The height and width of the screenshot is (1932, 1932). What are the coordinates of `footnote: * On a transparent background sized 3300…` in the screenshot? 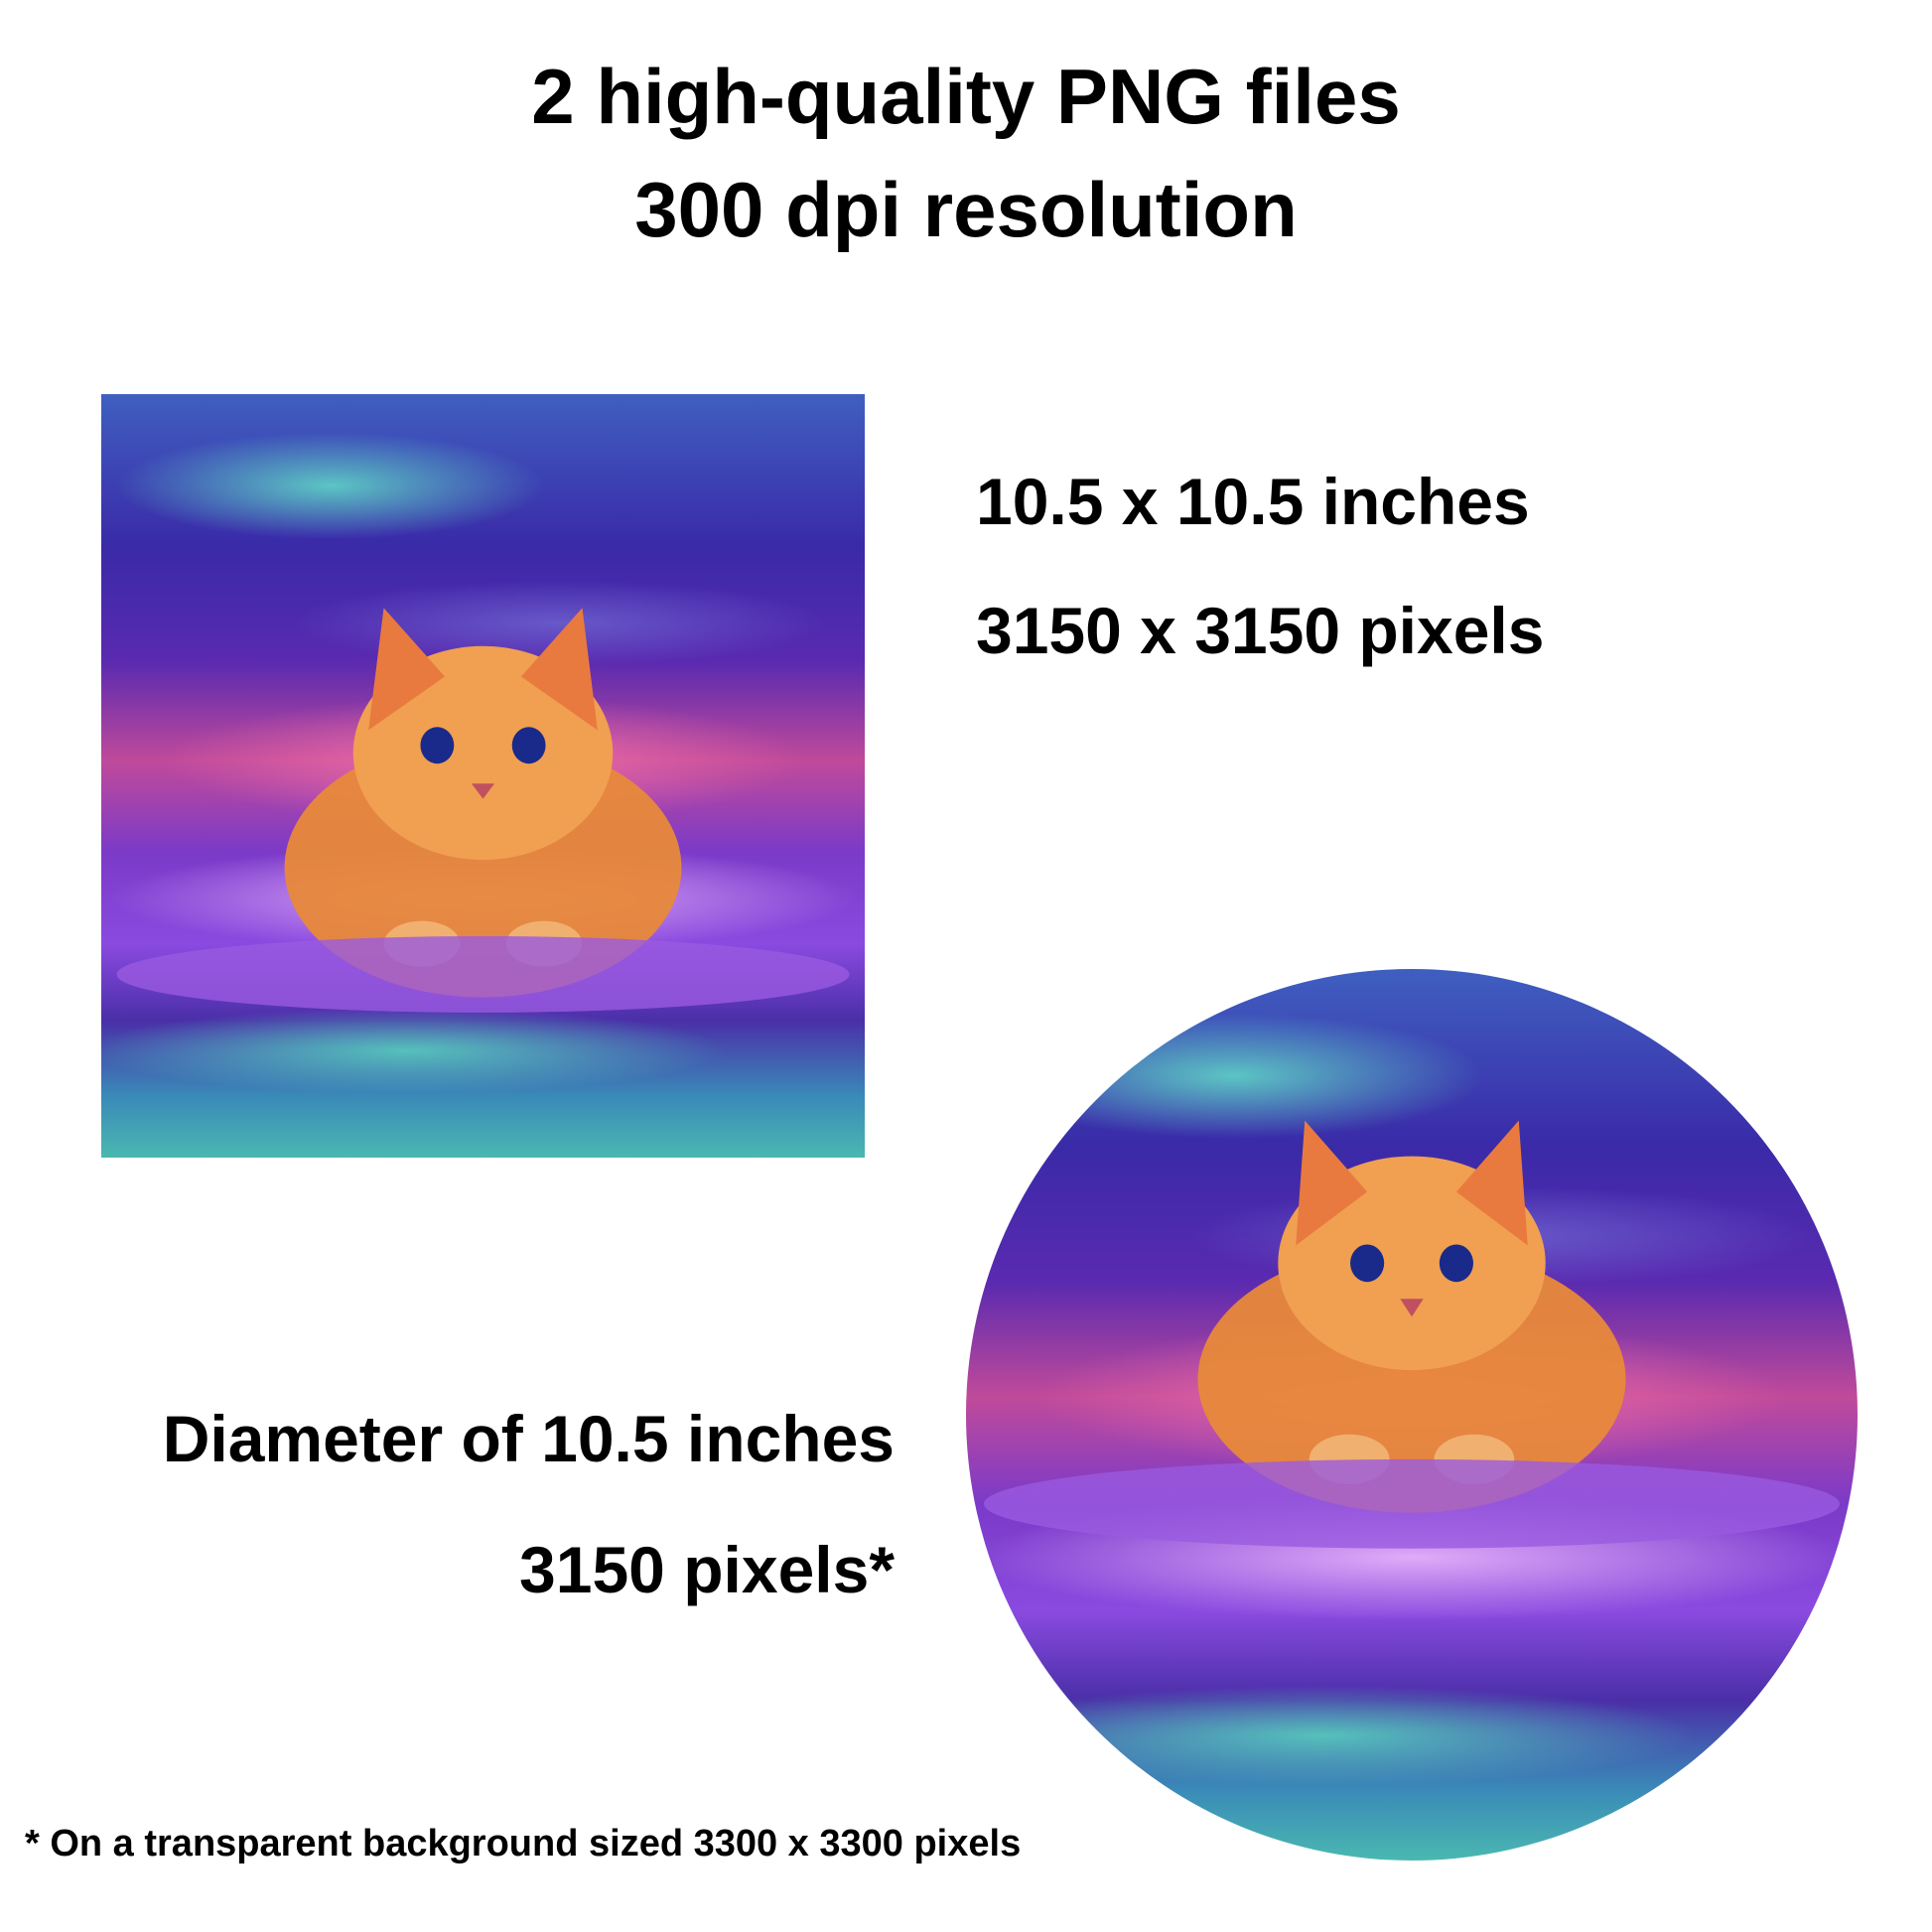 It's located at (524, 1844).